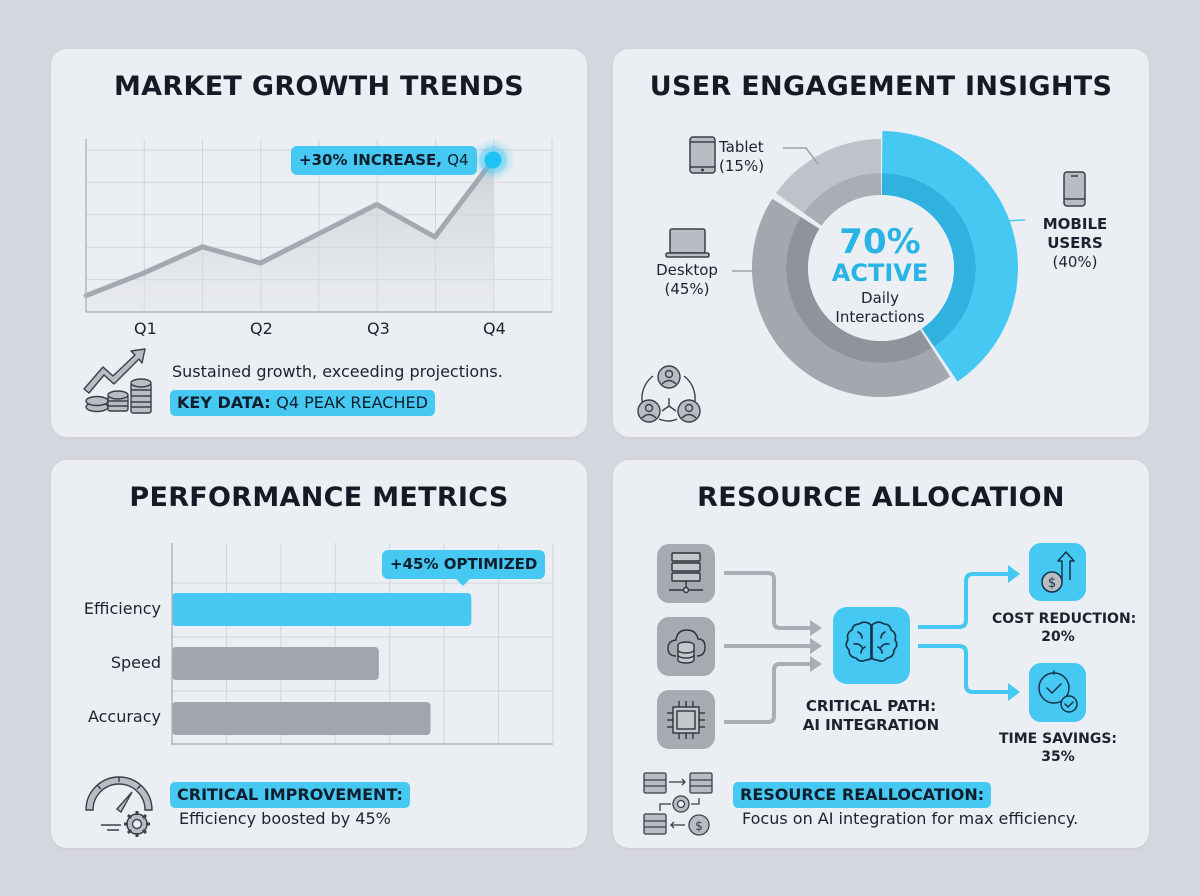 This screenshot has height=896, width=1200. I want to click on growth-coins-icon, so click(117, 381).